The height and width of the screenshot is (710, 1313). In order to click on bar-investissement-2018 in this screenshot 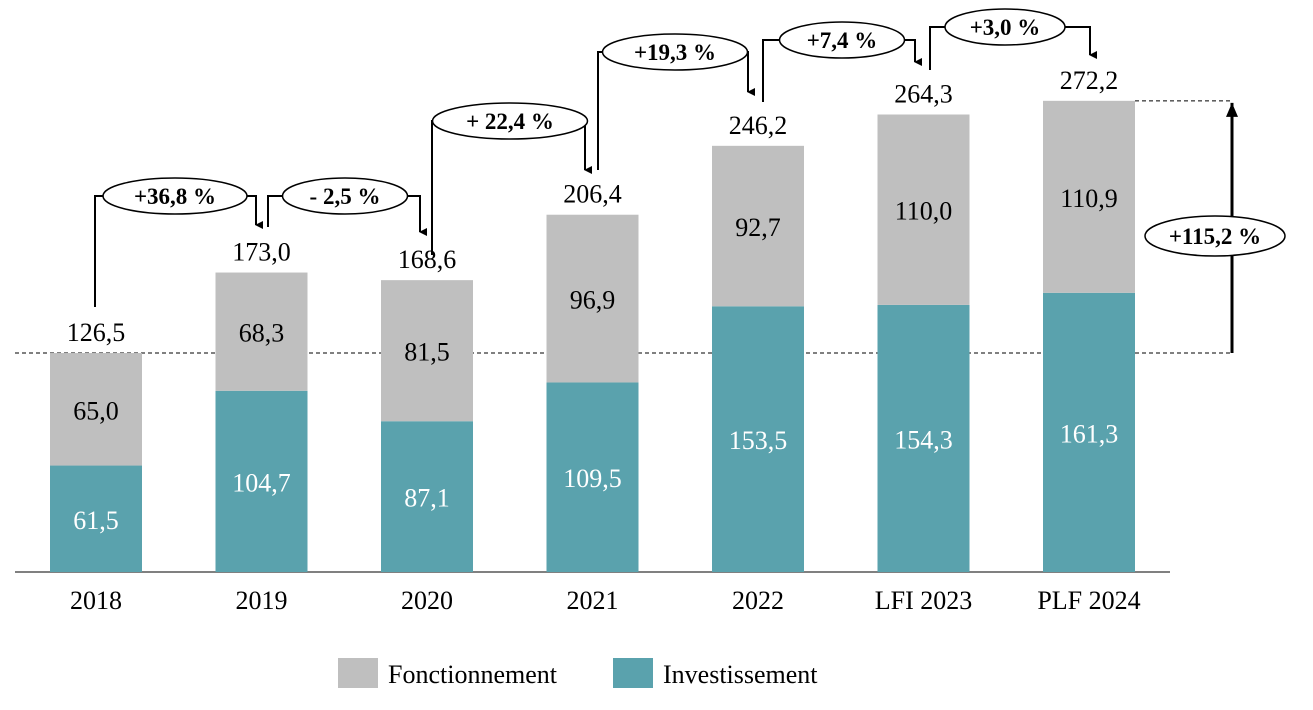, I will do `click(96, 518)`.